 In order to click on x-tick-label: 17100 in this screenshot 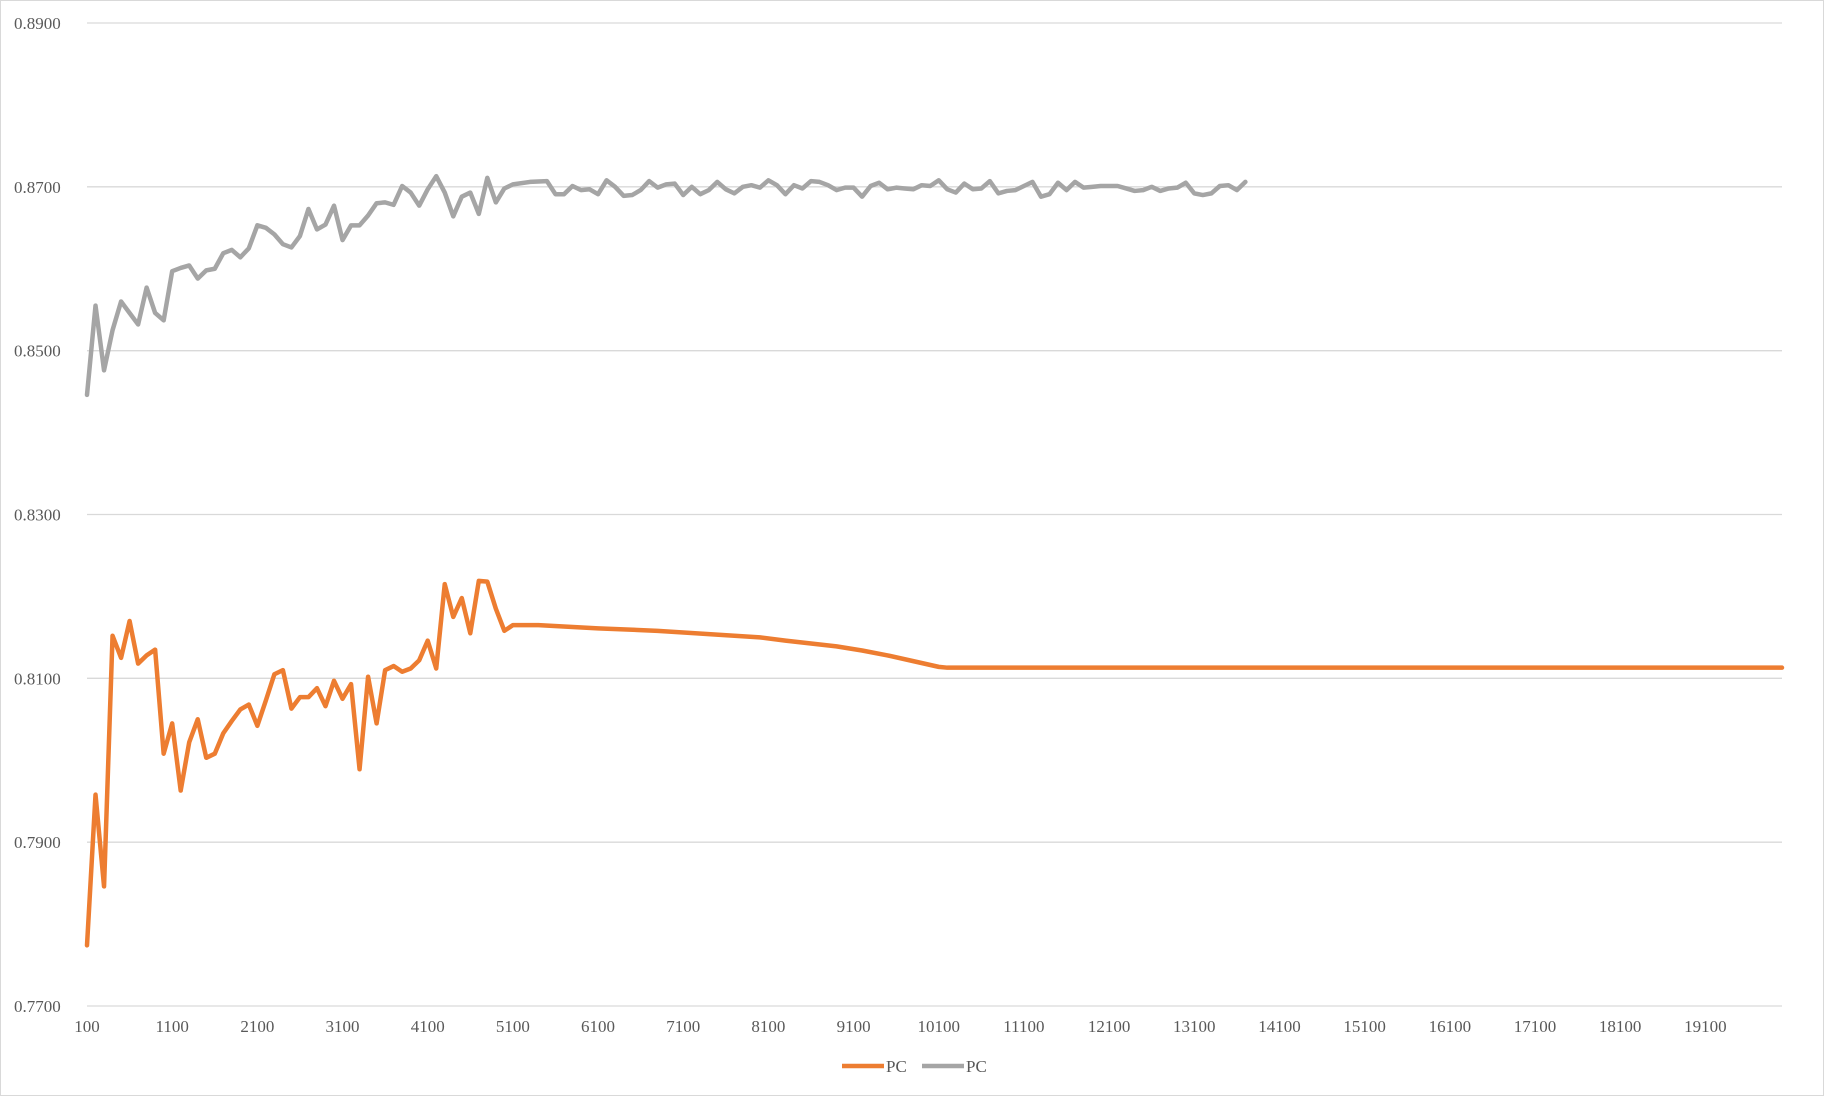, I will do `click(1535, 1026)`.